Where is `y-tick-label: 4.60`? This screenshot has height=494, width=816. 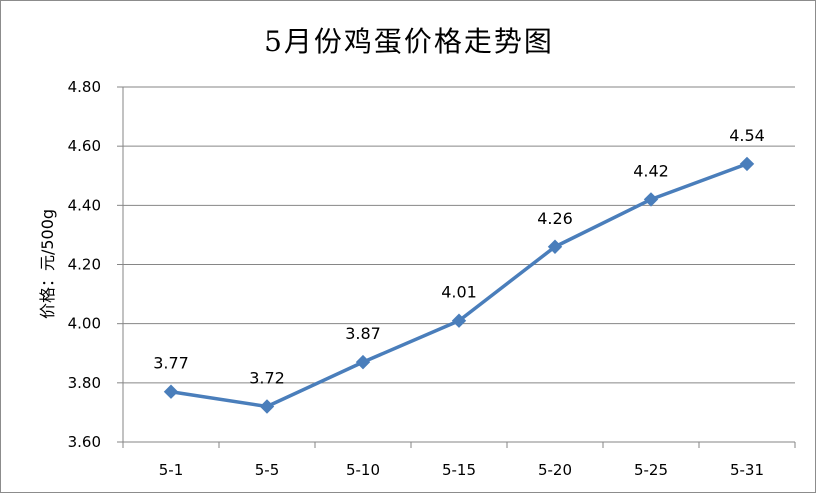 y-tick-label: 4.60 is located at coordinates (84, 146).